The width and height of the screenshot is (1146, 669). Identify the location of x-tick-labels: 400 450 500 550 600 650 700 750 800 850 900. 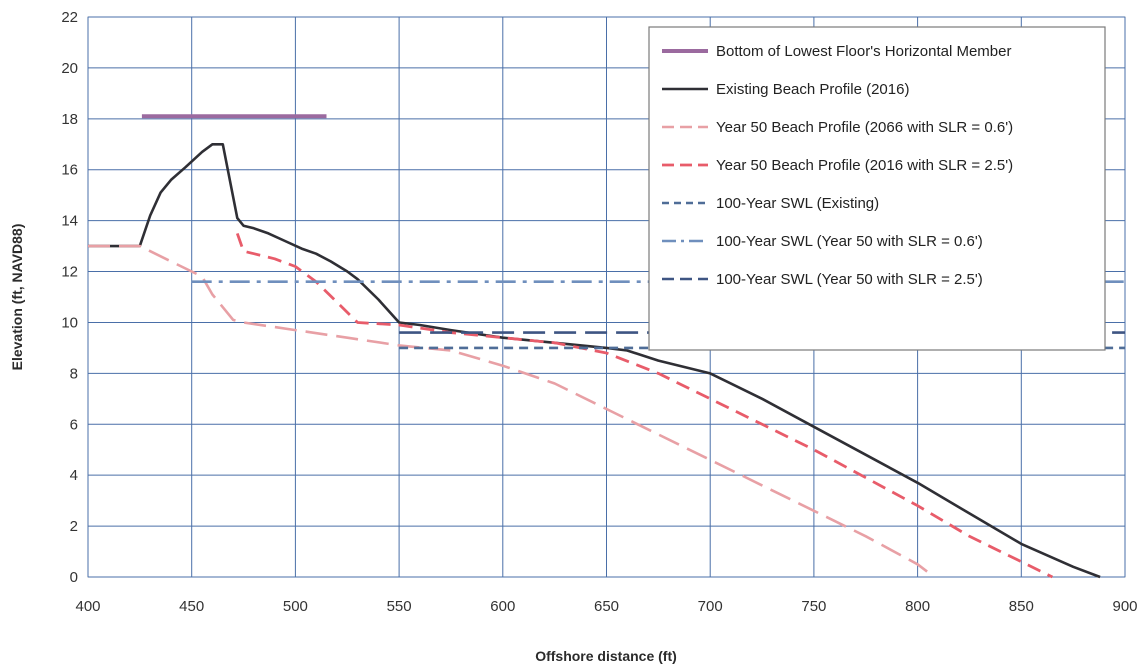
(606, 606).